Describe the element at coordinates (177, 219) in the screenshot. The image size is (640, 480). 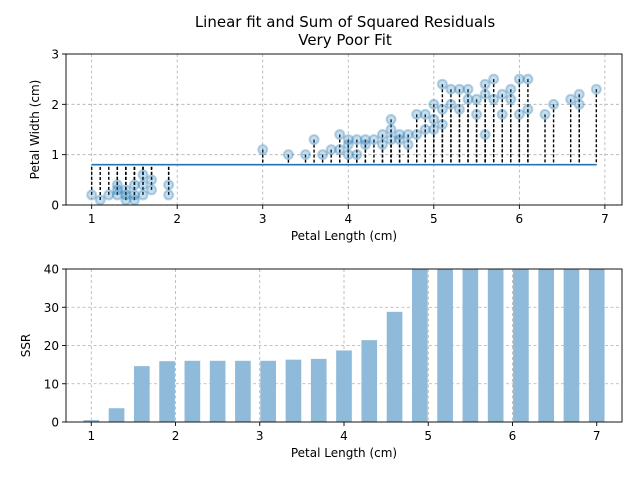
I see `x-tick-label: 2` at that location.